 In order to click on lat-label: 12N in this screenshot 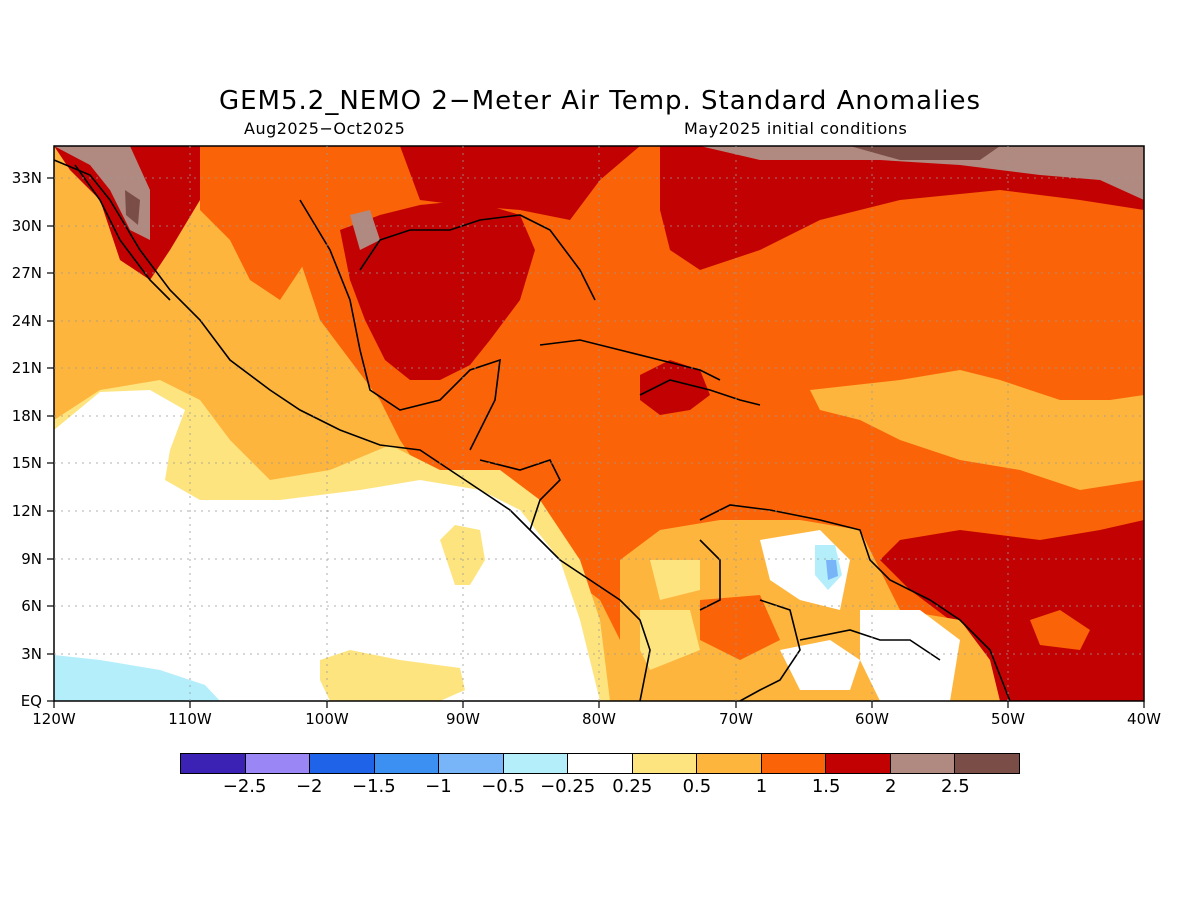, I will do `click(27, 511)`.